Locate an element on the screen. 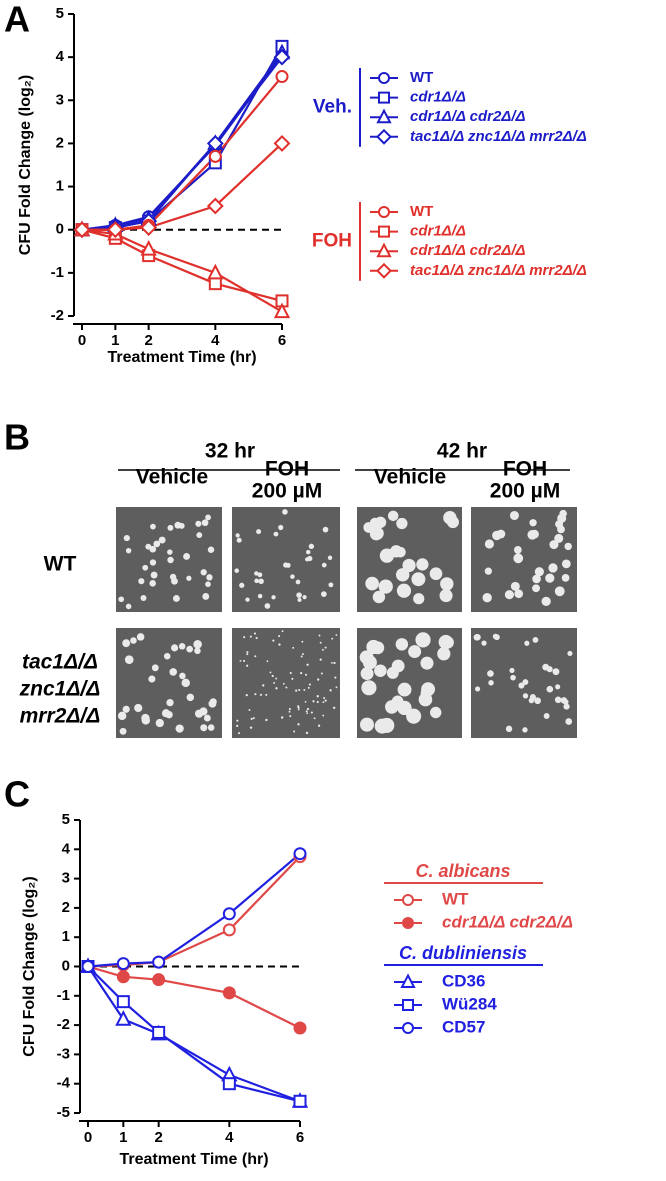  column-label: 200 µM is located at coordinates (525, 491).